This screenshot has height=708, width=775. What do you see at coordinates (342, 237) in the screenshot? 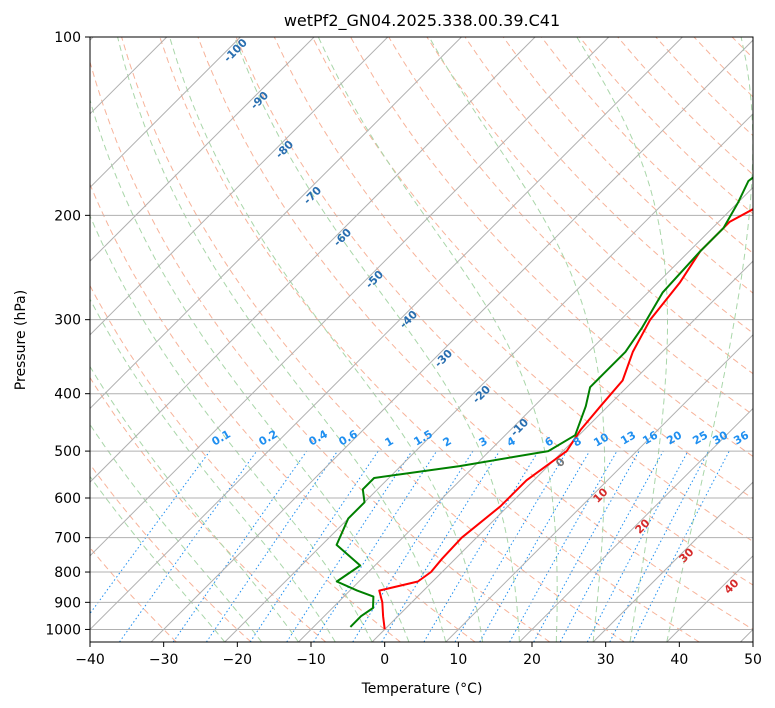
I see `dry-adiabat-label: -60` at bounding box center [342, 237].